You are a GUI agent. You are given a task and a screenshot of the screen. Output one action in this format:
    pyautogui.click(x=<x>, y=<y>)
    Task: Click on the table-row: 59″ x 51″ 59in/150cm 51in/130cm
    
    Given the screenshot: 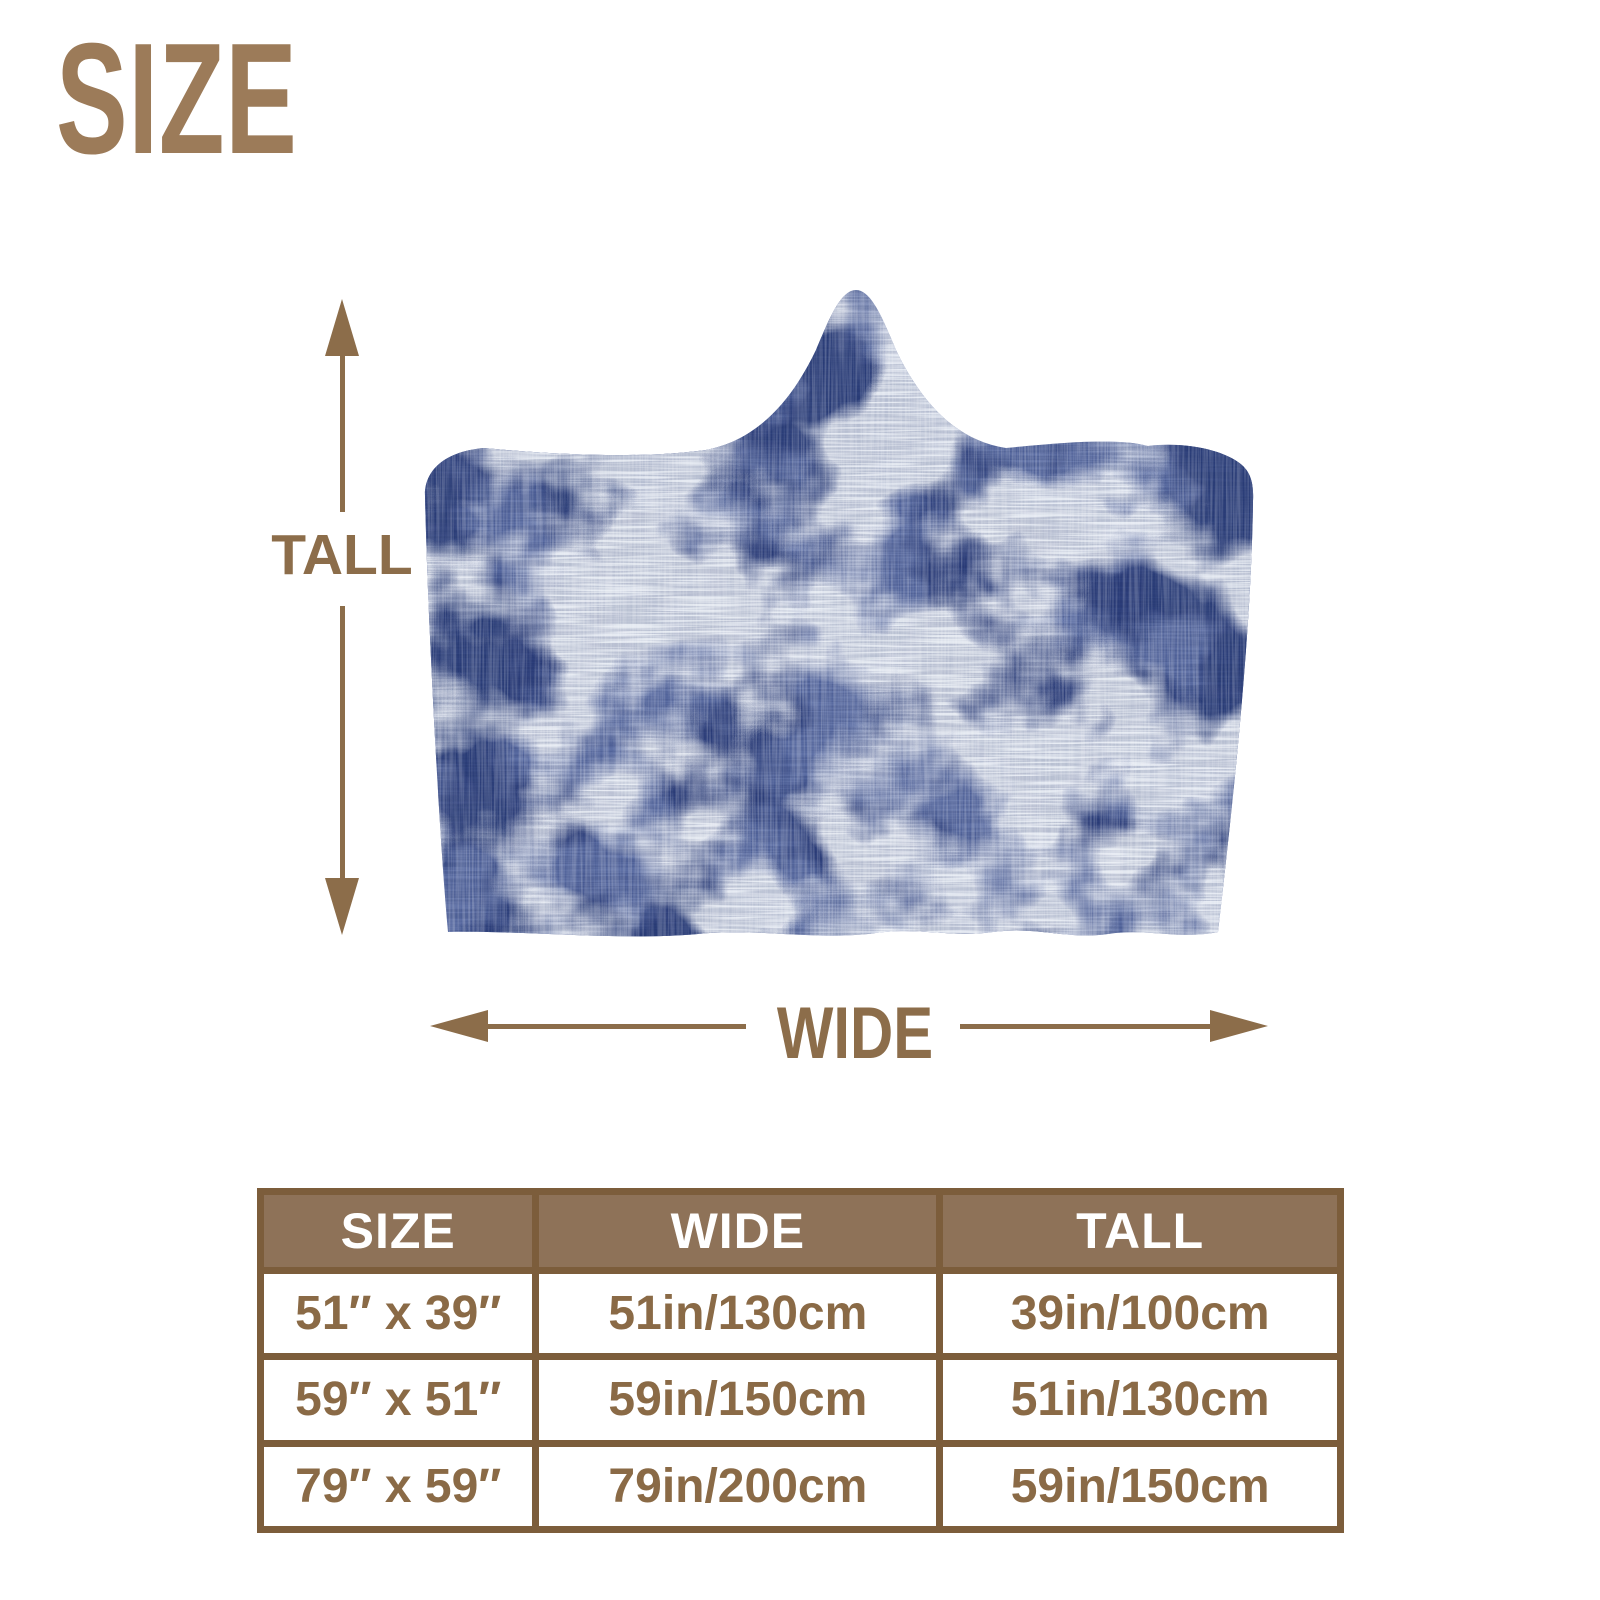 What is the action you would take?
    pyautogui.click(x=800, y=1400)
    